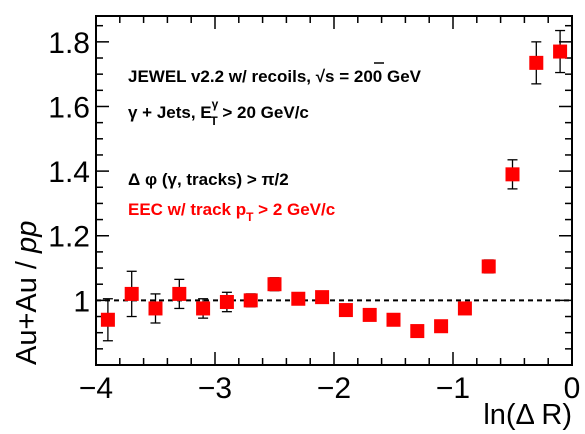 The image size is (585, 434). I want to click on y-tick-label: 1, so click(81, 301).